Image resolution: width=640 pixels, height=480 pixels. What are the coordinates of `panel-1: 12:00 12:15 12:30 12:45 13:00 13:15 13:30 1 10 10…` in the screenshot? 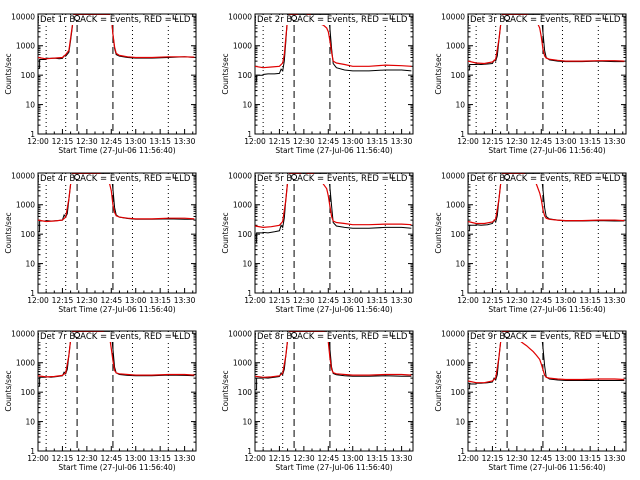 It's located at (100, 83).